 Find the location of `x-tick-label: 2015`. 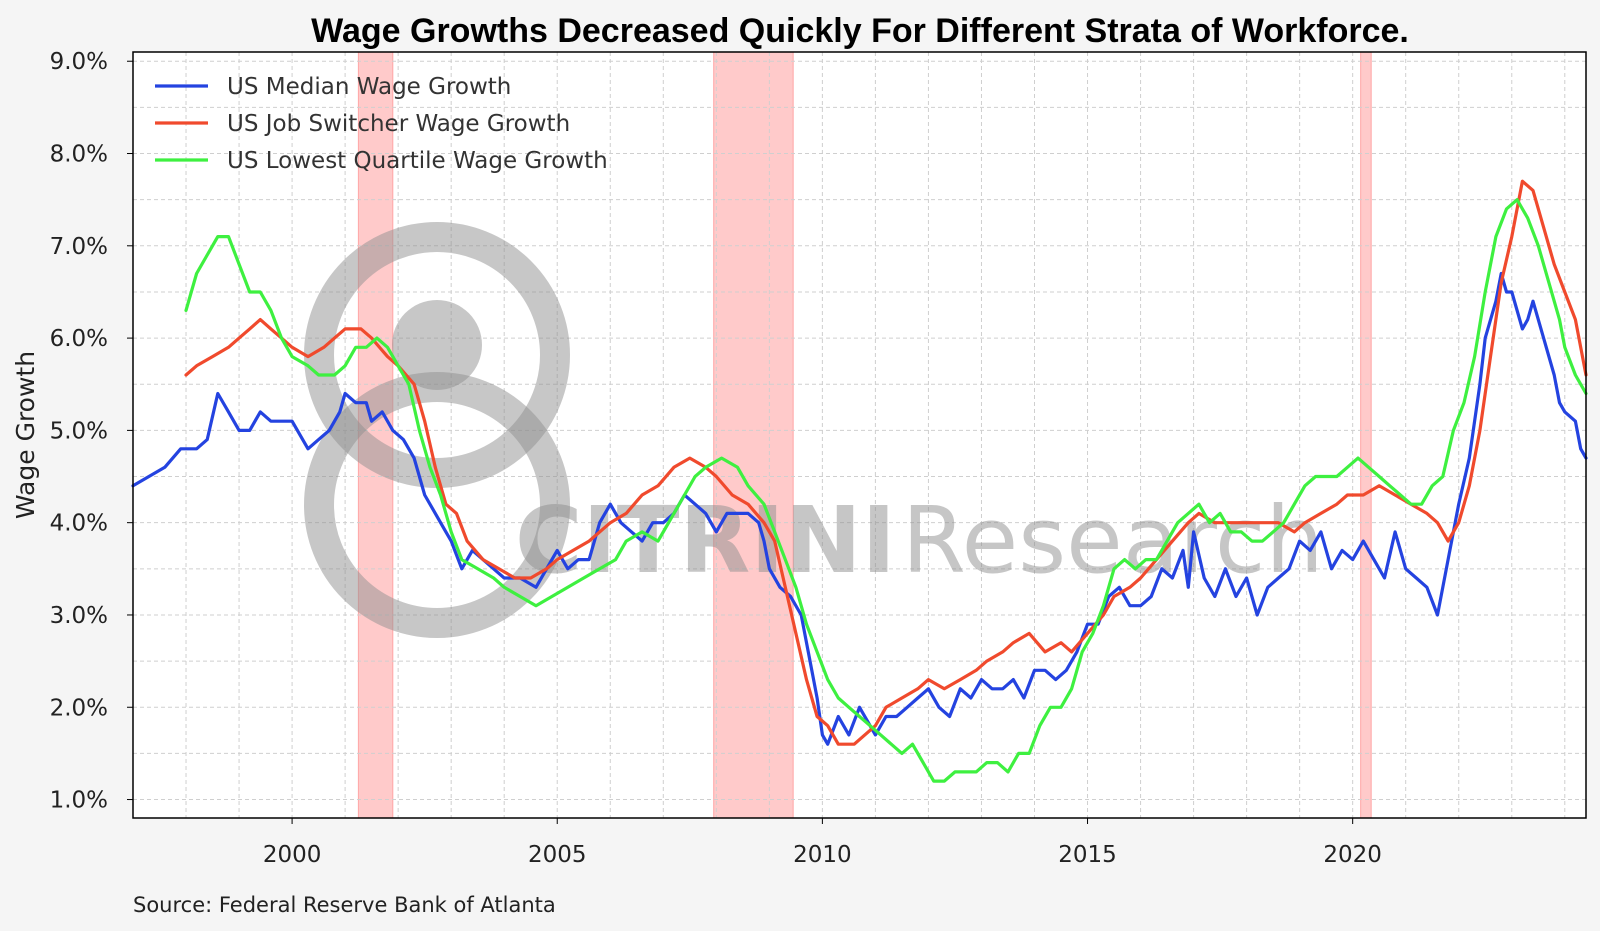

x-tick-label: 2015 is located at coordinates (1087, 855).